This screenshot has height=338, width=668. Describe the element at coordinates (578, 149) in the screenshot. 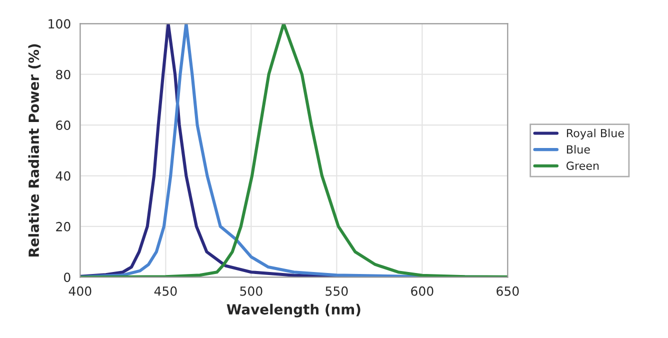

I see `legend-label: Blue` at that location.